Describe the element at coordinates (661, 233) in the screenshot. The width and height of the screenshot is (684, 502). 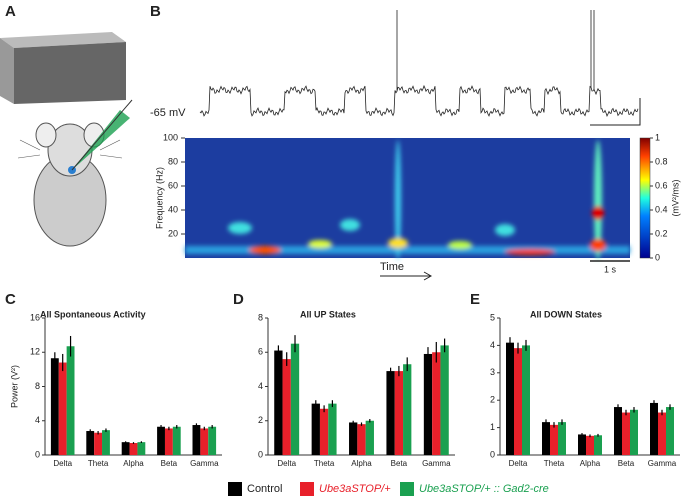
I see `colorbar-tick-label: 0.2` at that location.